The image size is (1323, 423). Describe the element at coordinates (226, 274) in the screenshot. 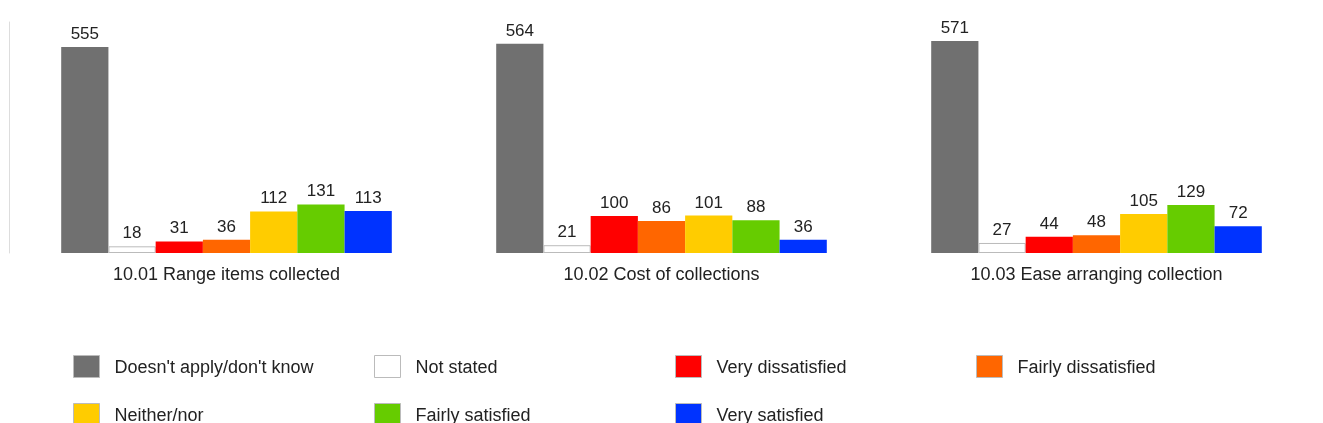

I see `x-tick-label: 10.01 Range items collected` at that location.